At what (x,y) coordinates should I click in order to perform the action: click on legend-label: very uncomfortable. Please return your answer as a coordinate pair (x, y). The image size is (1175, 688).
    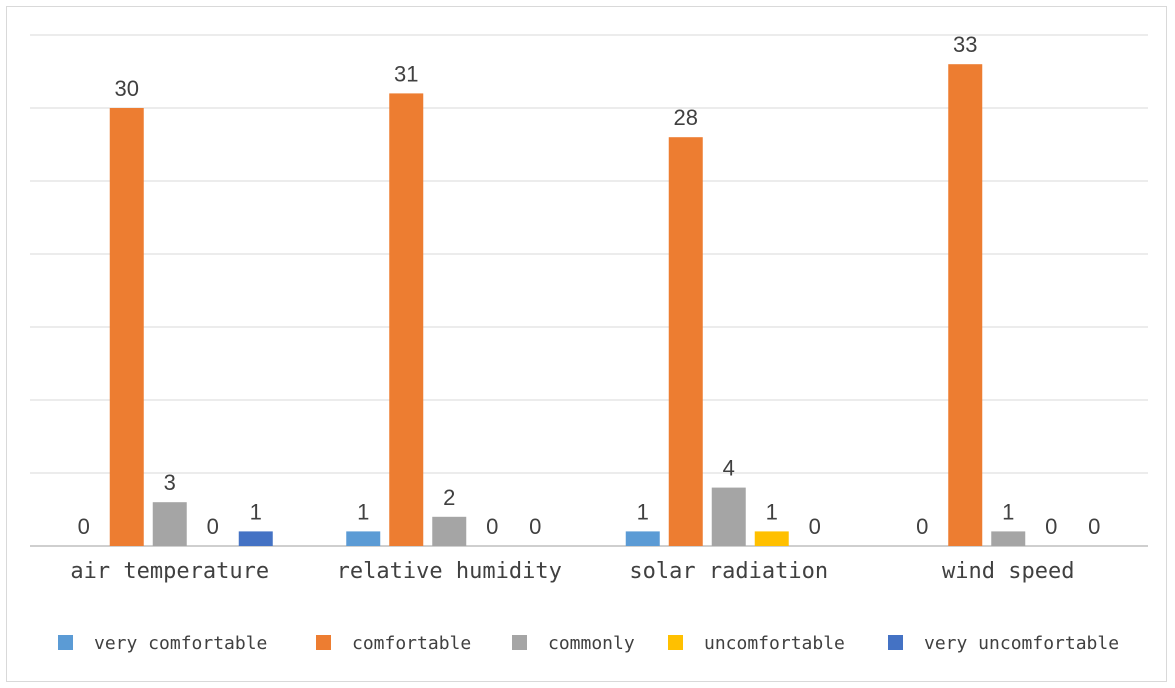
    Looking at the image, I should click on (1021, 643).